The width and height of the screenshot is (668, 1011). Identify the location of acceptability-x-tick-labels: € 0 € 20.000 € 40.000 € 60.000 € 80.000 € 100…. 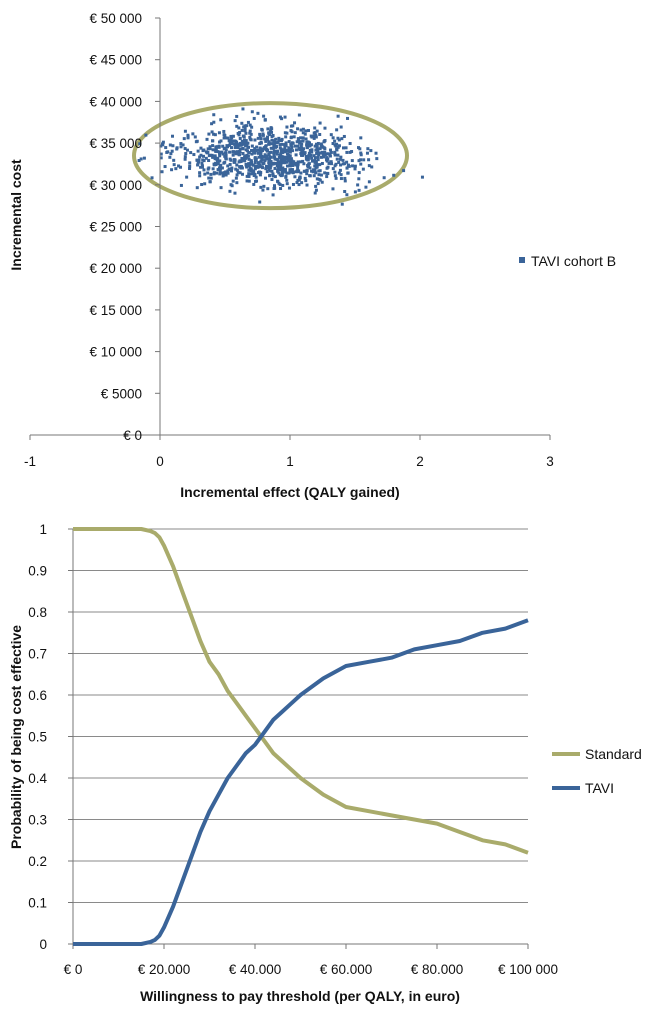
(311, 969).